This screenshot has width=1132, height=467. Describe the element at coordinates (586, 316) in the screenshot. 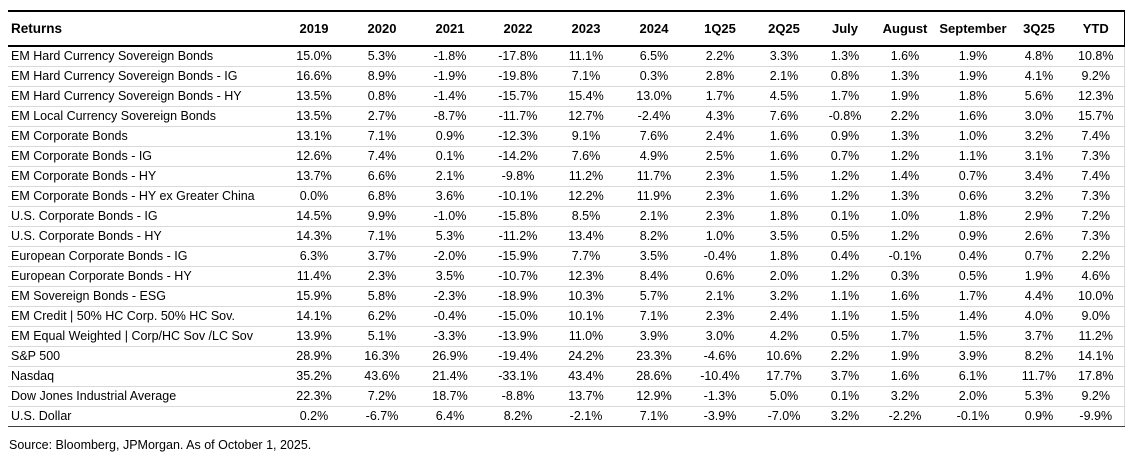

I see `value-cell: 10.1%` at that location.